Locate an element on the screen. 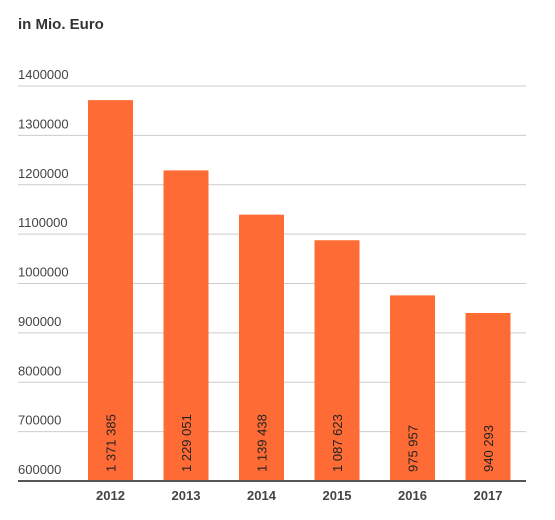 The image size is (555, 520). data-label-2012: 1 371 385 is located at coordinates (111, 443).